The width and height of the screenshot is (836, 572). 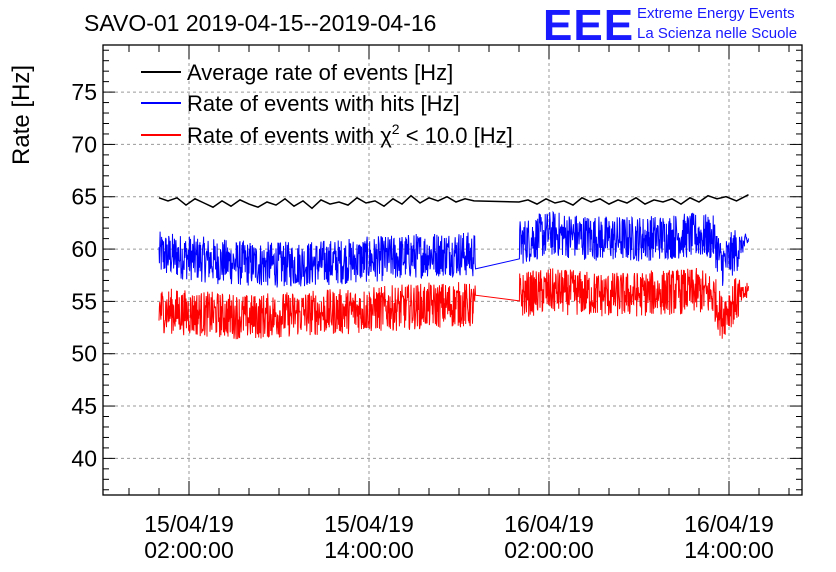 What do you see at coordinates (456, 135) in the screenshot?
I see `legend-label-chi2-tail: < 10.0 [Hz]` at bounding box center [456, 135].